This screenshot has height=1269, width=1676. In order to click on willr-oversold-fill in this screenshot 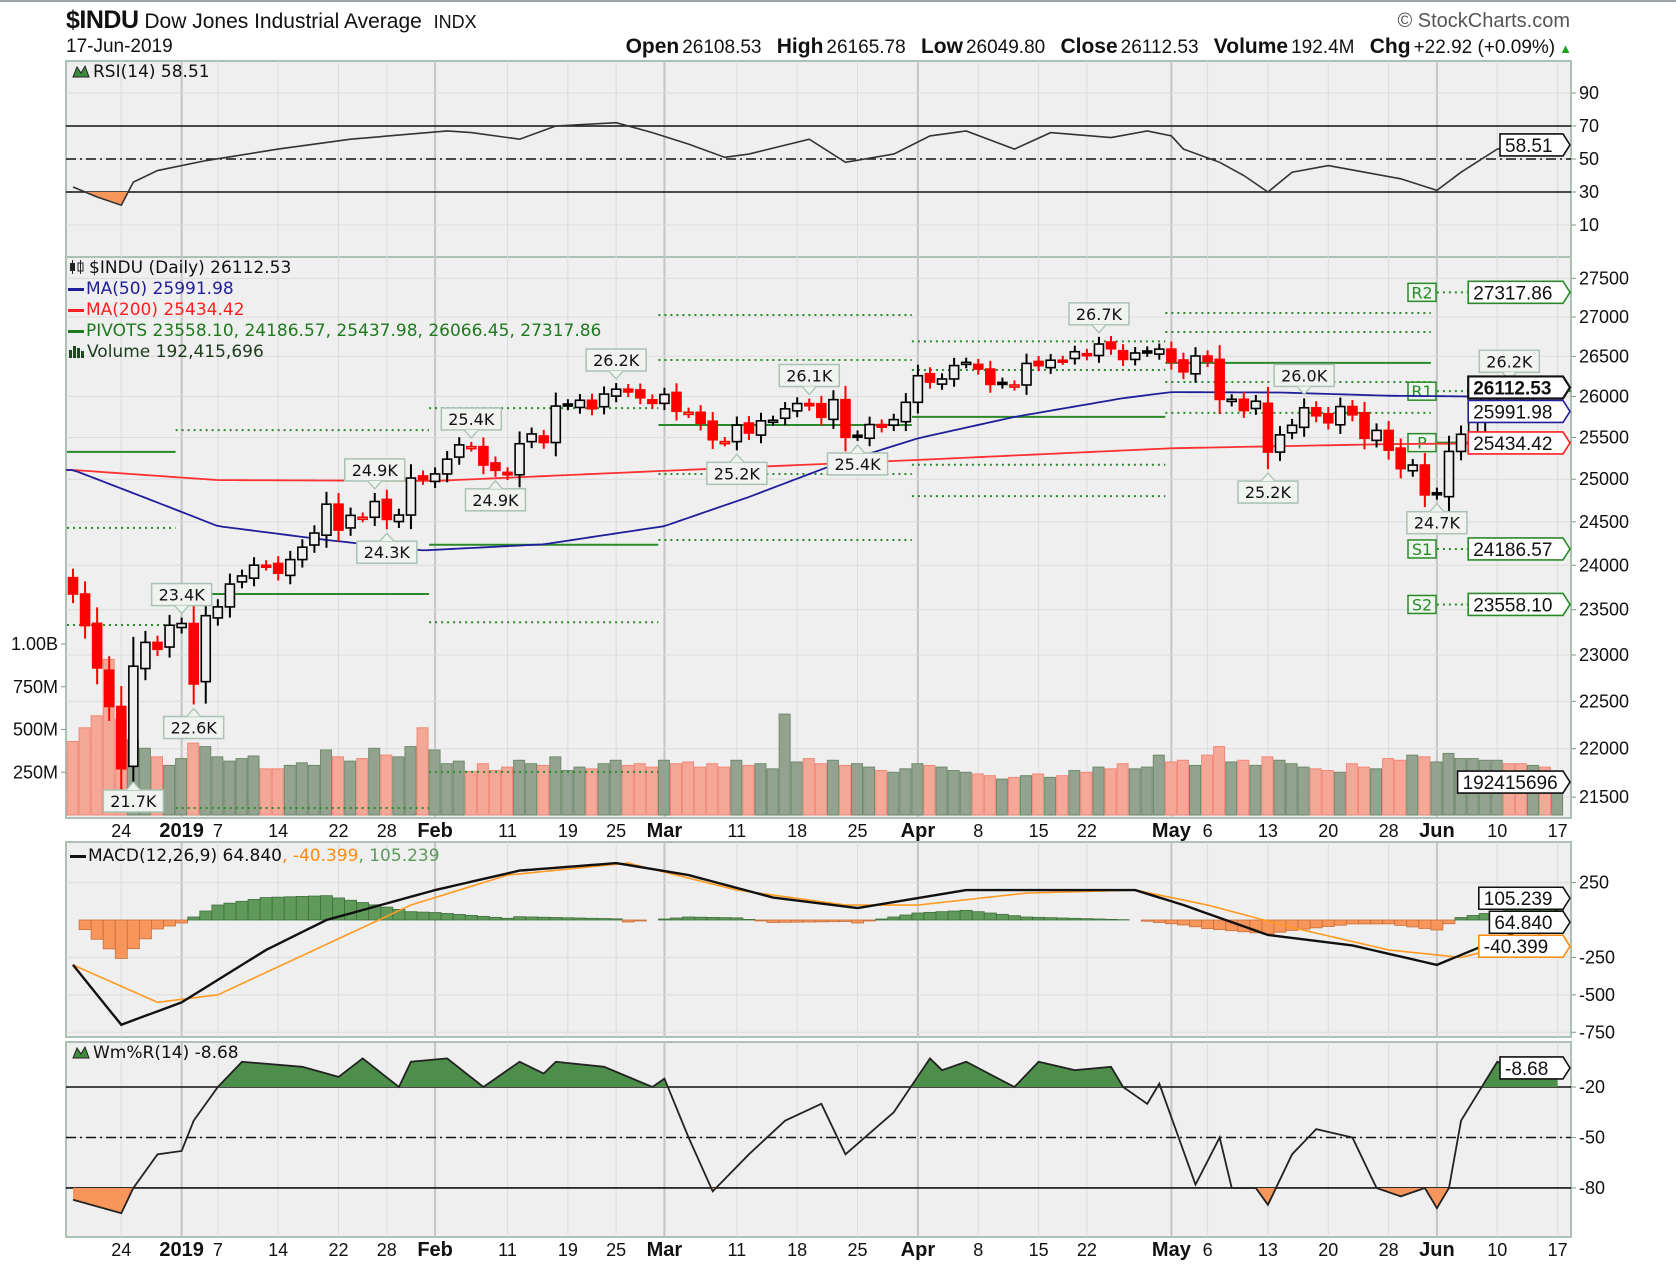, I will do `click(815, 1200)`.